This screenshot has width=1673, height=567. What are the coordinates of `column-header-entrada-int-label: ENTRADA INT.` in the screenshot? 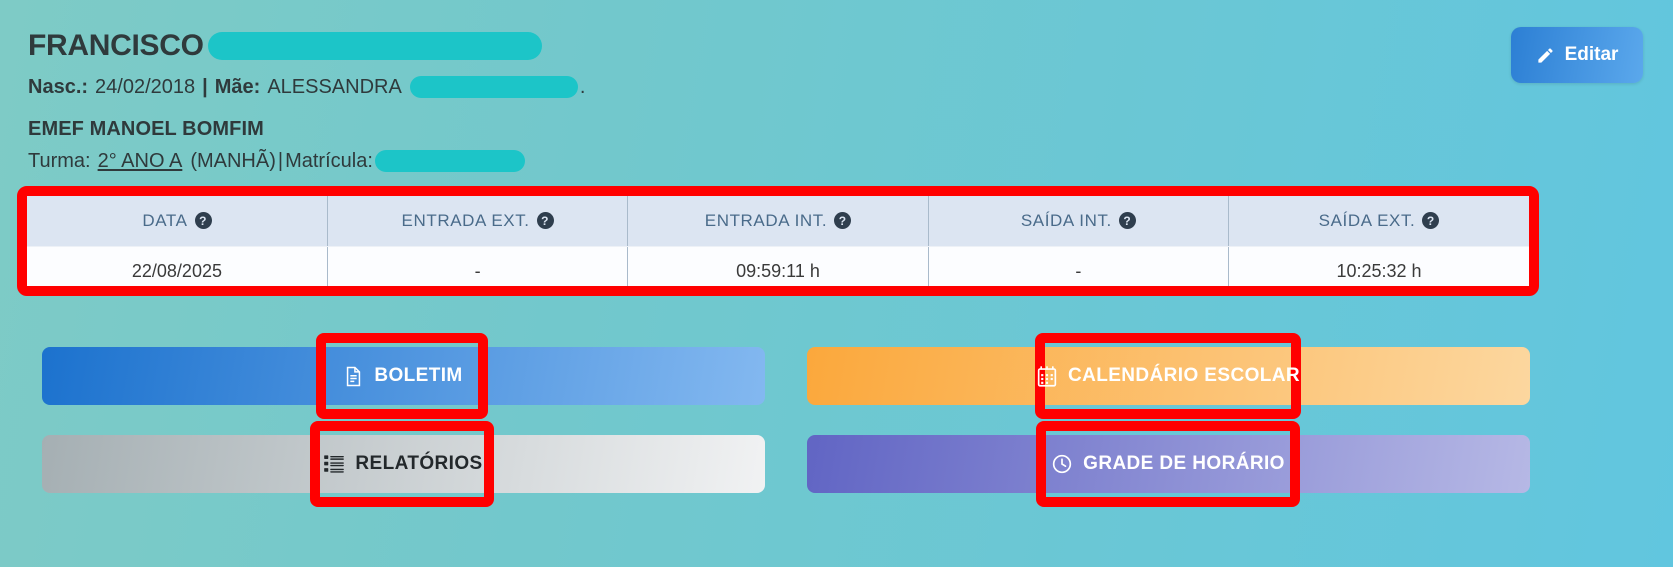 It's located at (766, 220).